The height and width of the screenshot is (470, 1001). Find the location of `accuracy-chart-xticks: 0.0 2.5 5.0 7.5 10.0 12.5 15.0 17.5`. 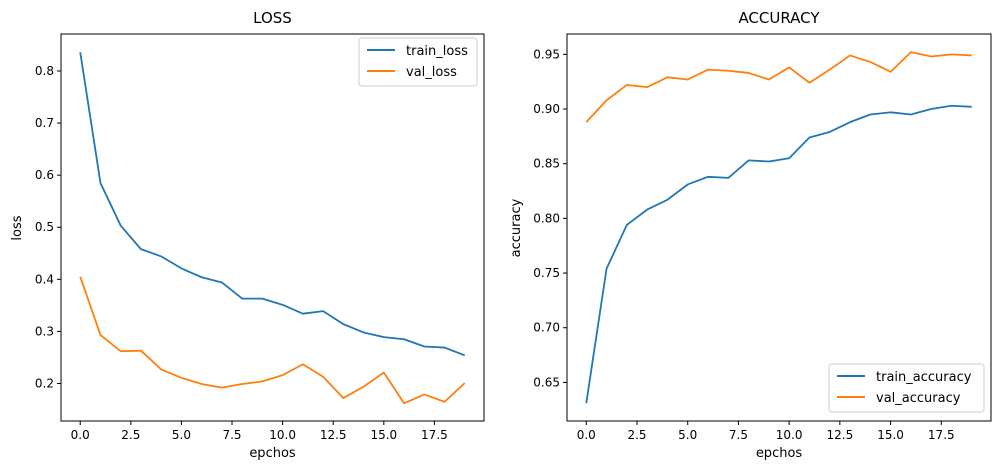

accuracy-chart-xticks: 0.0 2.5 5.0 7.5 10.0 12.5 15.0 17.5 is located at coordinates (766, 431).